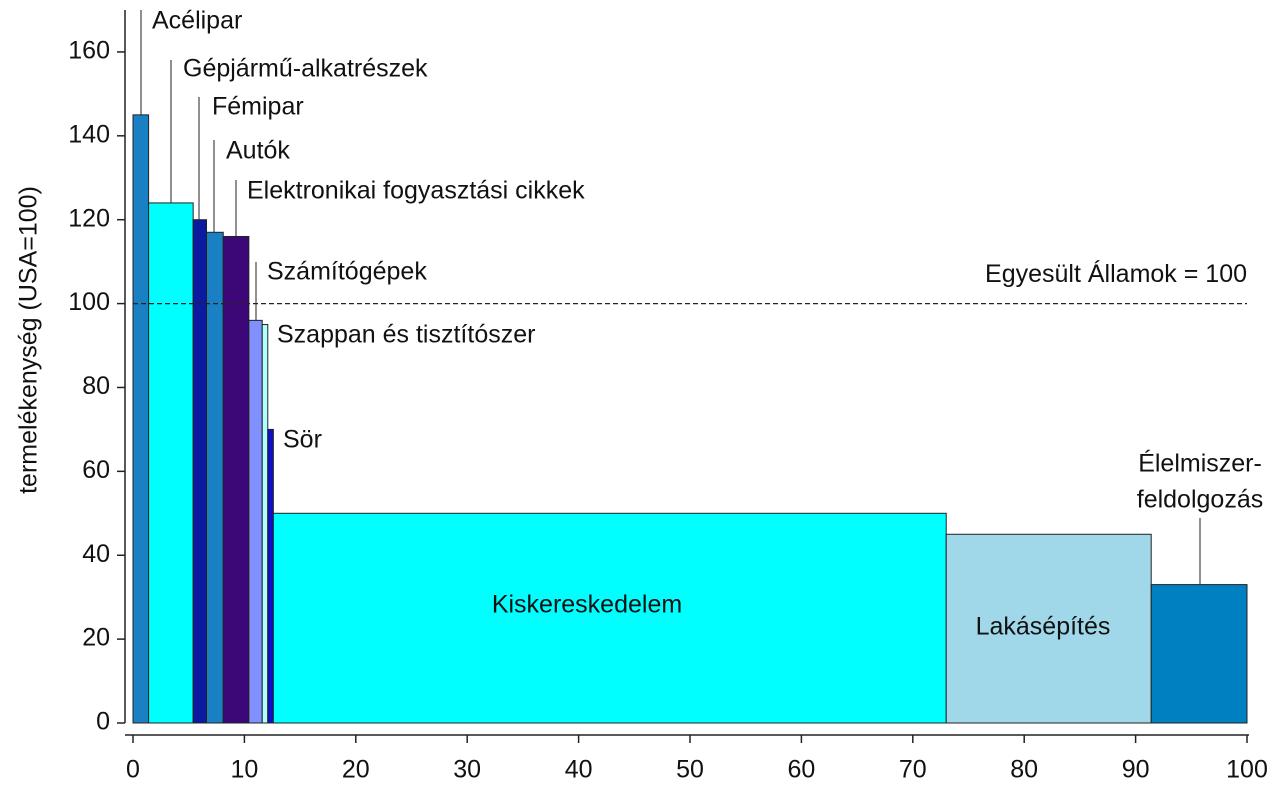 Image resolution: width=1278 pixels, height=786 pixels. I want to click on category-label: Gépjármű-alkatrészek, so click(305, 69).